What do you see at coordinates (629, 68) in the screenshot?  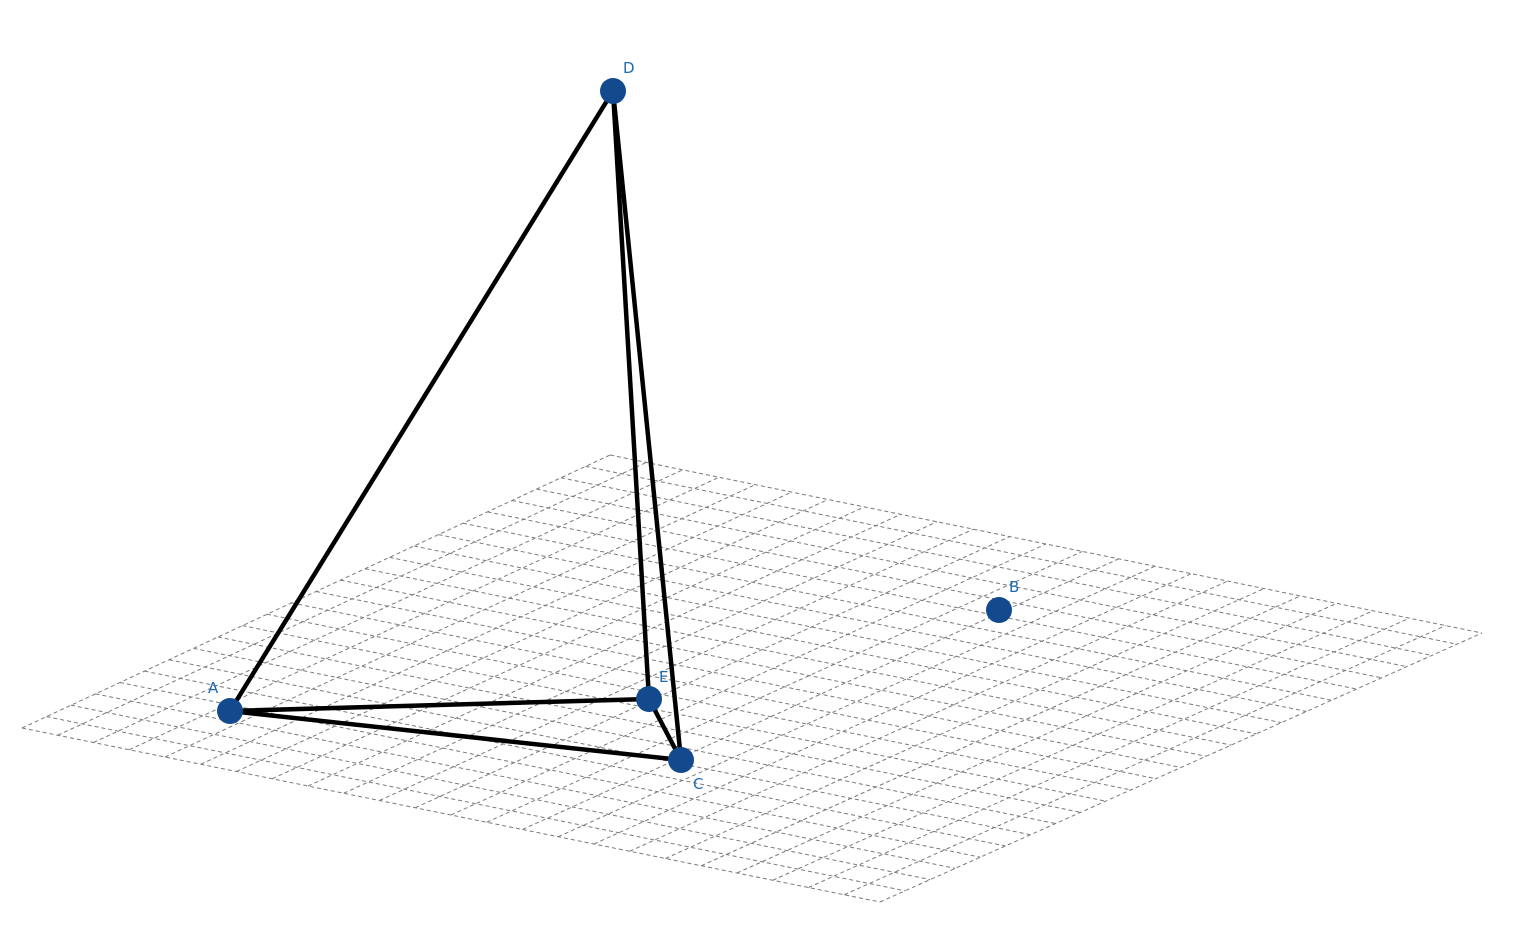 I see `point-d-label: D` at bounding box center [629, 68].